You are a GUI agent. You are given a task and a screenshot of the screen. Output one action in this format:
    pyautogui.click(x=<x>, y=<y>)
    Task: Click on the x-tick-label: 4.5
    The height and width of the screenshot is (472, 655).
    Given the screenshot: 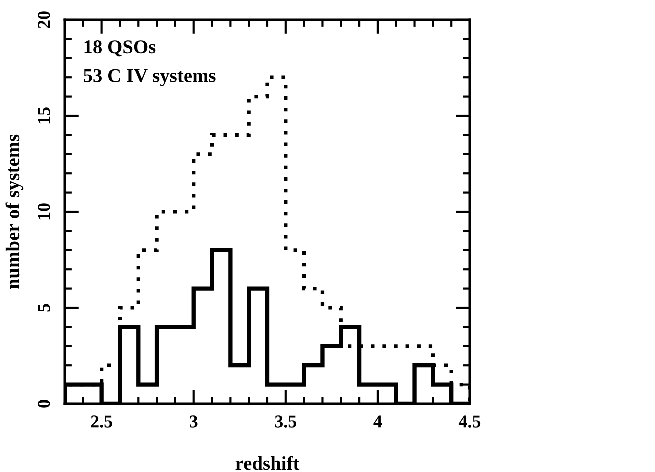 What is the action you would take?
    pyautogui.click(x=469, y=422)
    